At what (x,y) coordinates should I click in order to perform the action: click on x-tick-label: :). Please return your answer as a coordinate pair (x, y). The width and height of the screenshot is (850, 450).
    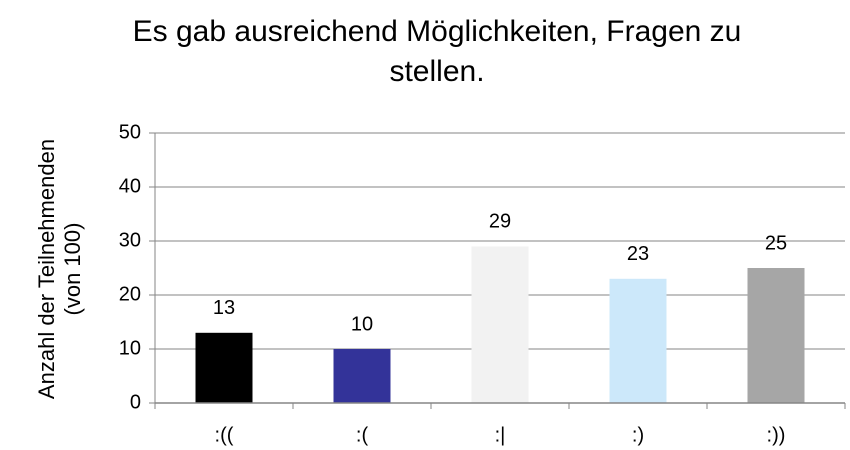
    Looking at the image, I should click on (638, 435).